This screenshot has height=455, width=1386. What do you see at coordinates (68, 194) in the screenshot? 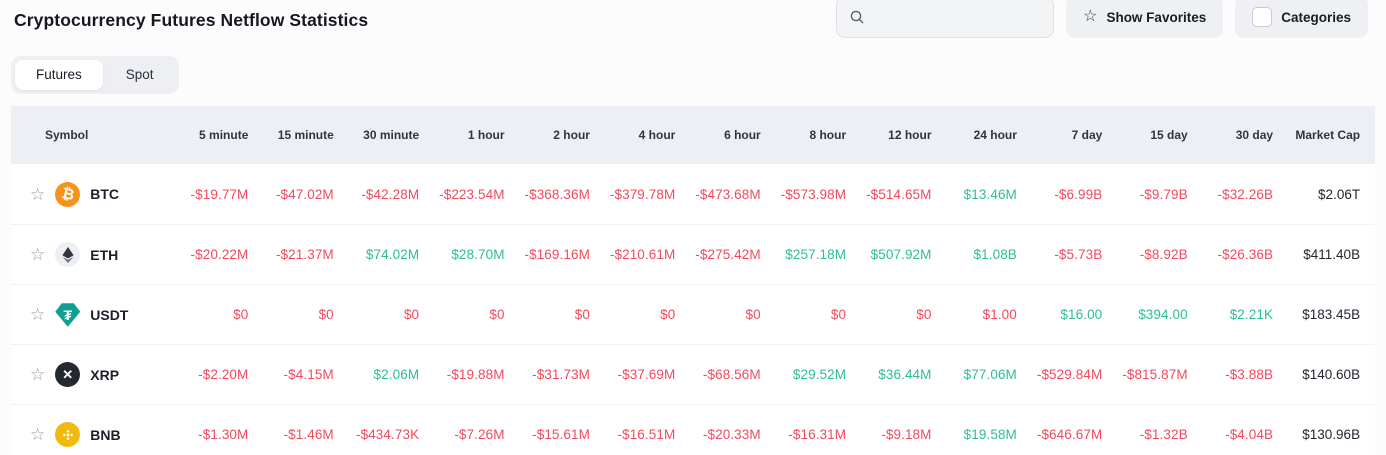
I see `btc-icon: ₿` at bounding box center [68, 194].